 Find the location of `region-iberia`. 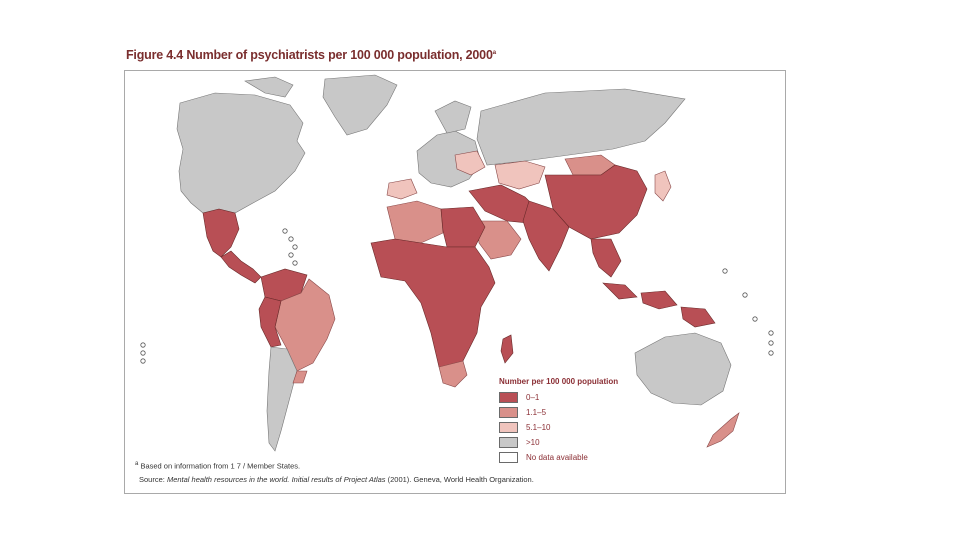

region-iberia is located at coordinates (402, 189).